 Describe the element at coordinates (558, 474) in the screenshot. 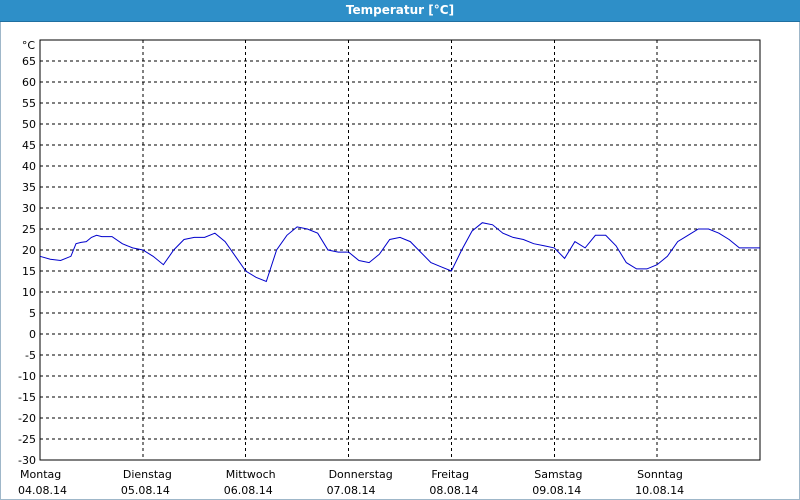

I see `x-day-label: Samstag` at that location.